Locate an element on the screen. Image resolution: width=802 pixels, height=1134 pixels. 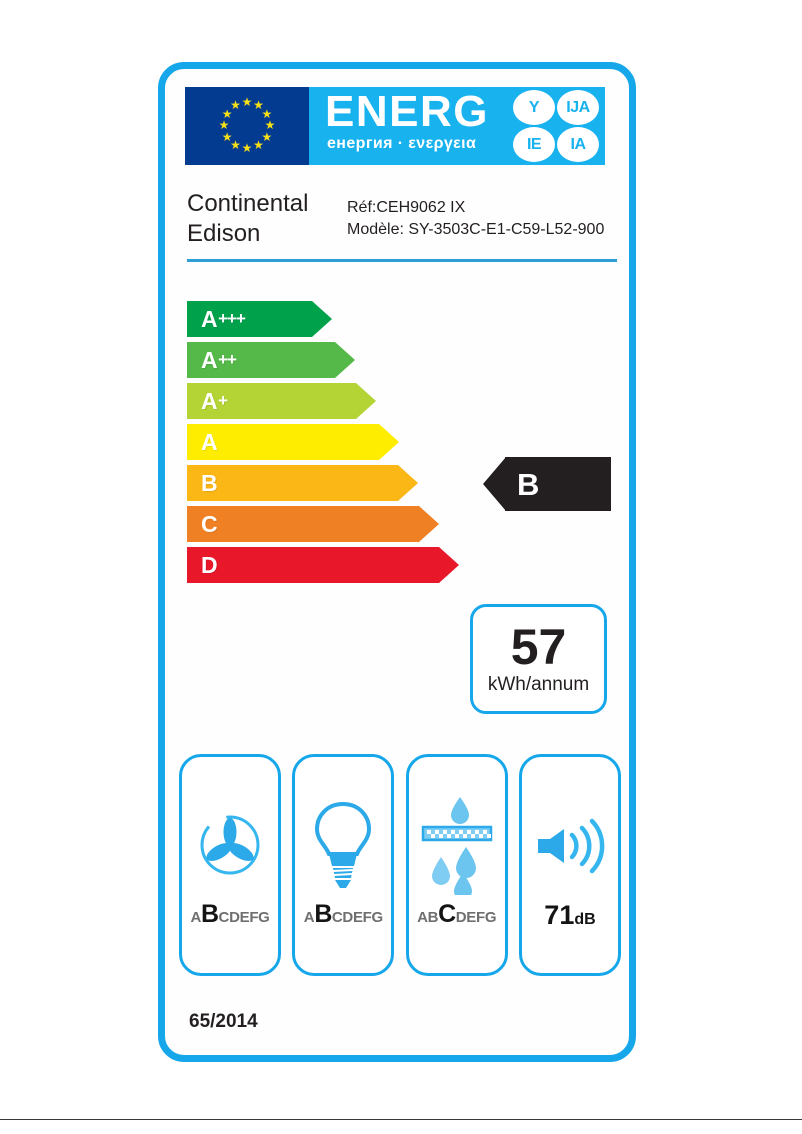
energy-class-bar-b: B is located at coordinates (302, 483).